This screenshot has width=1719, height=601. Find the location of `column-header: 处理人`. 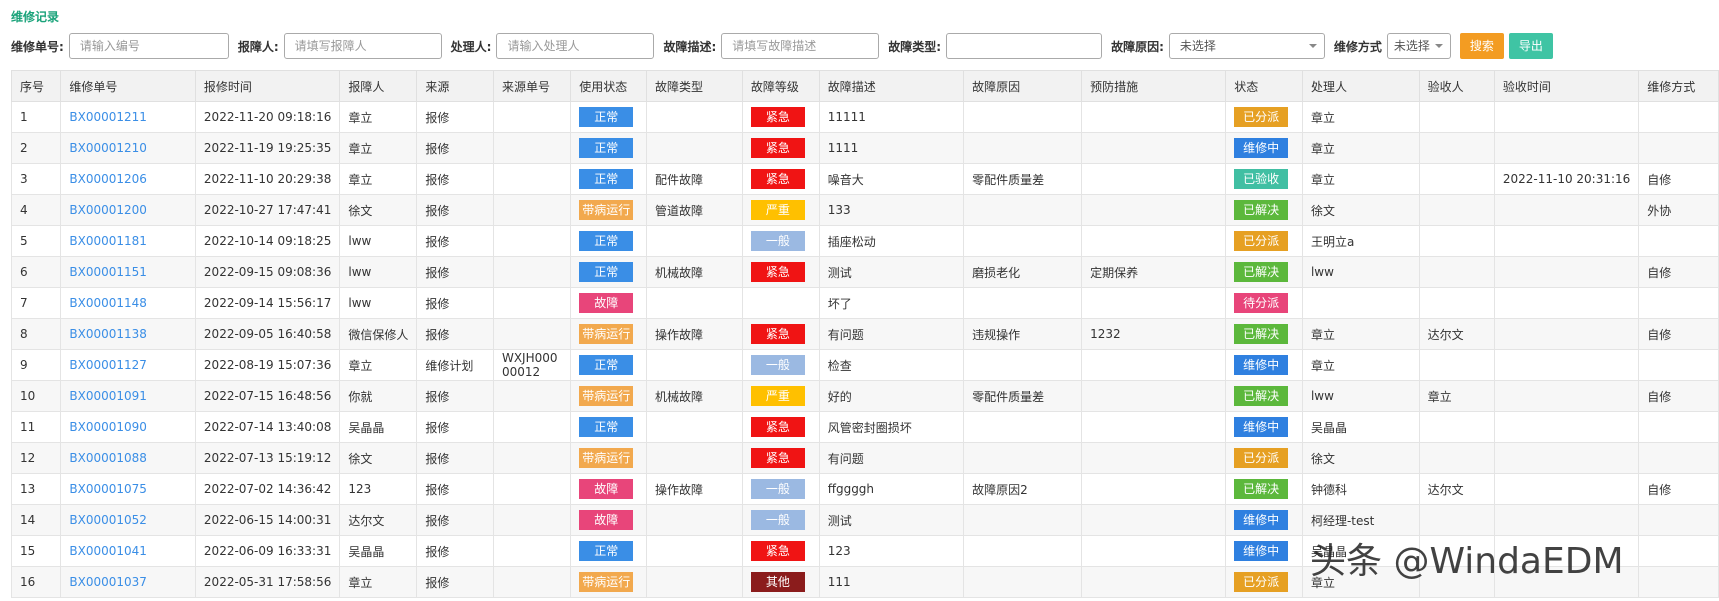

column-header: 处理人 is located at coordinates (1360, 86).